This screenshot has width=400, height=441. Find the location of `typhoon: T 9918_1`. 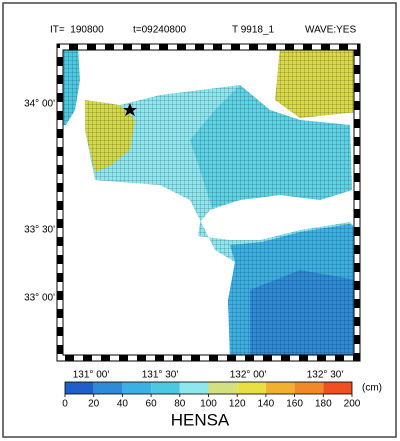

typhoon: T 9918_1 is located at coordinates (253, 30).